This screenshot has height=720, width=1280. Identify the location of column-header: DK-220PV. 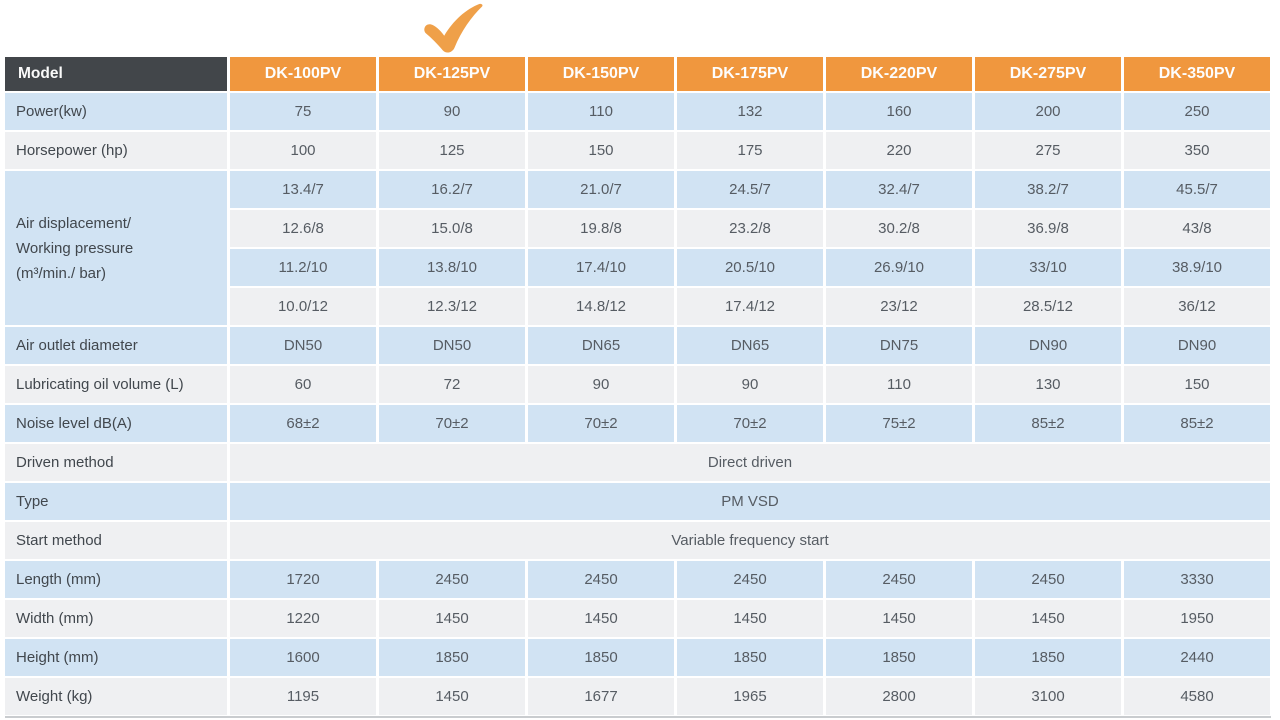
(899, 74).